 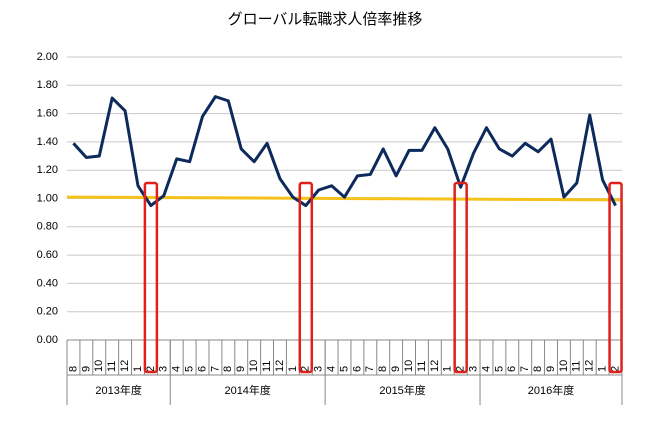 What do you see at coordinates (47, 57) in the screenshot?
I see `y-tick-label: 2.00` at bounding box center [47, 57].